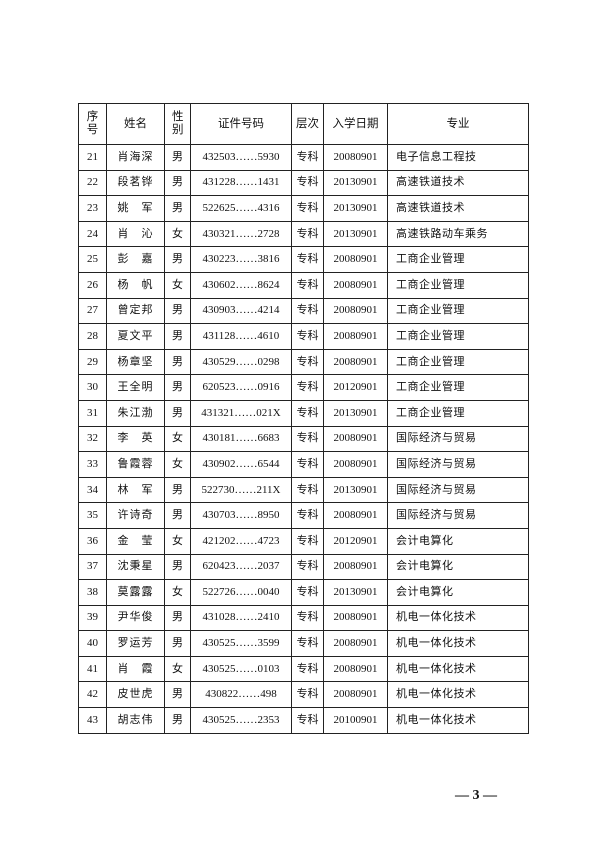  Describe the element at coordinates (307, 124) in the screenshot. I see `column-header: 层次` at that location.